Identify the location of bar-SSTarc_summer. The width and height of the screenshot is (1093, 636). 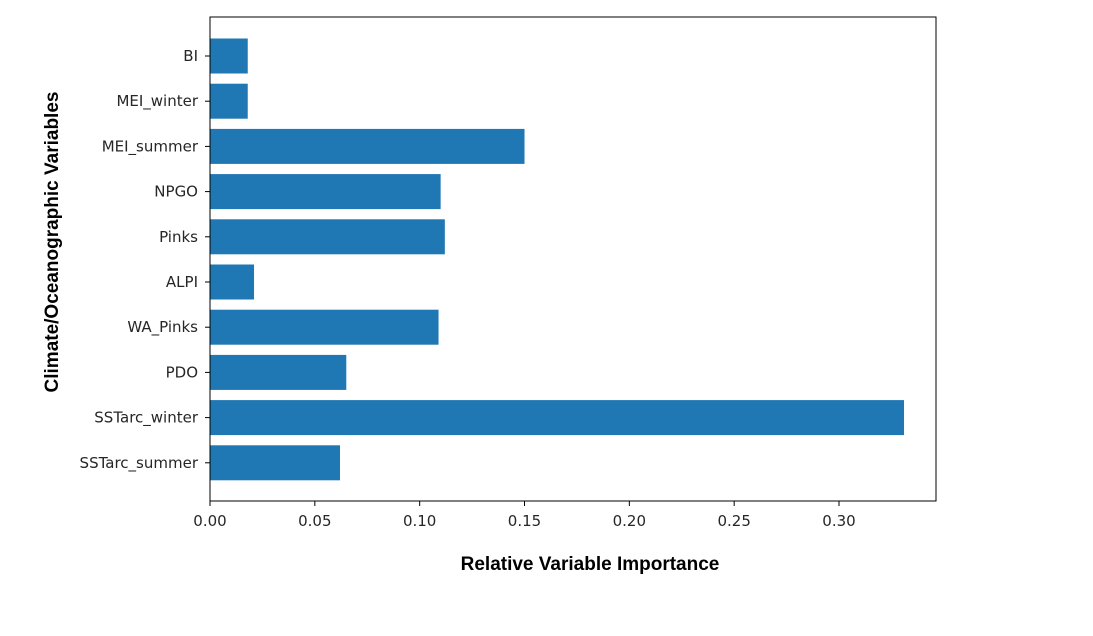
(275, 463).